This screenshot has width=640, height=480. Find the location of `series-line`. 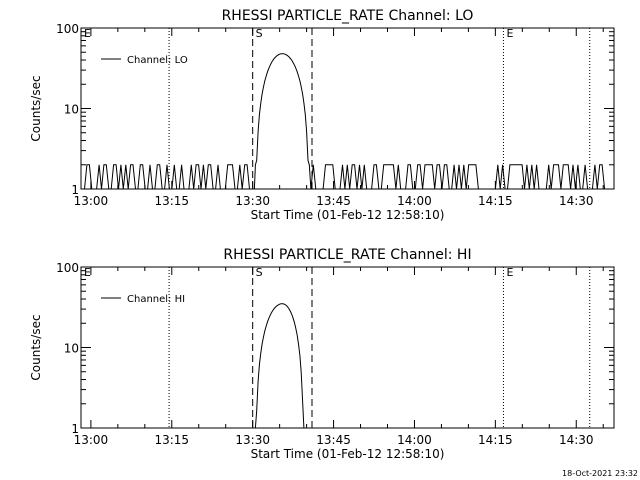

series-line is located at coordinates (279, 366).